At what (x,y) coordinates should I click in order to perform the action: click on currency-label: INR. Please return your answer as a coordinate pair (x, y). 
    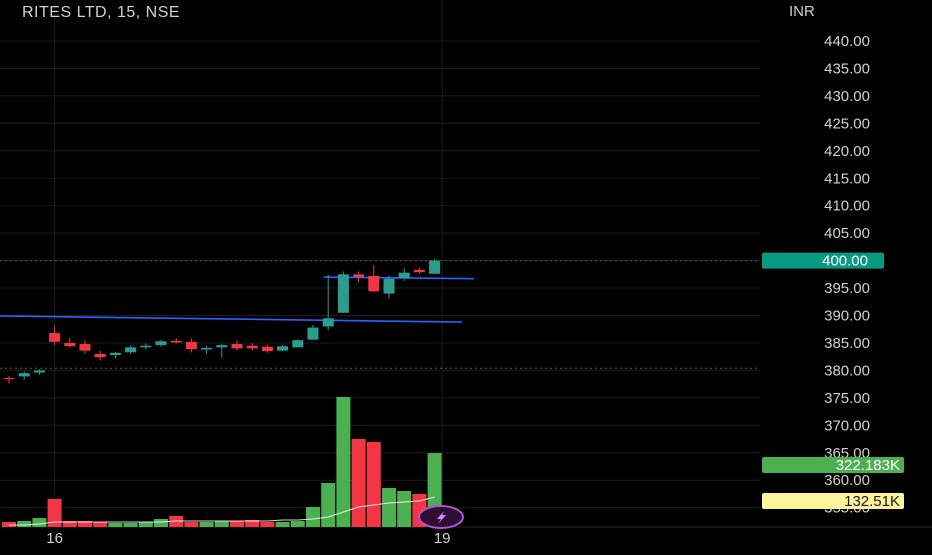
    Looking at the image, I should click on (802, 11).